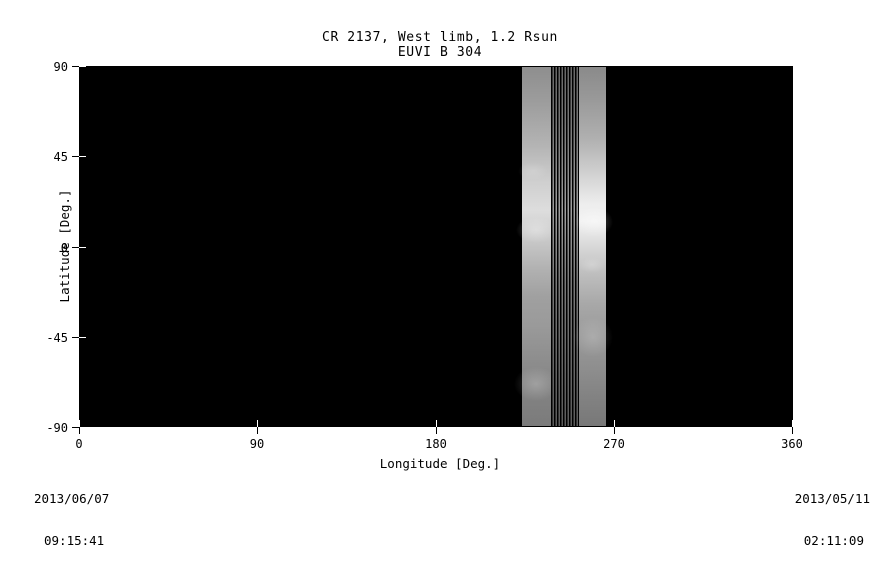 This screenshot has width=880, height=562. Describe the element at coordinates (60, 157) in the screenshot. I see `y-tick-label-45: 45` at that location.